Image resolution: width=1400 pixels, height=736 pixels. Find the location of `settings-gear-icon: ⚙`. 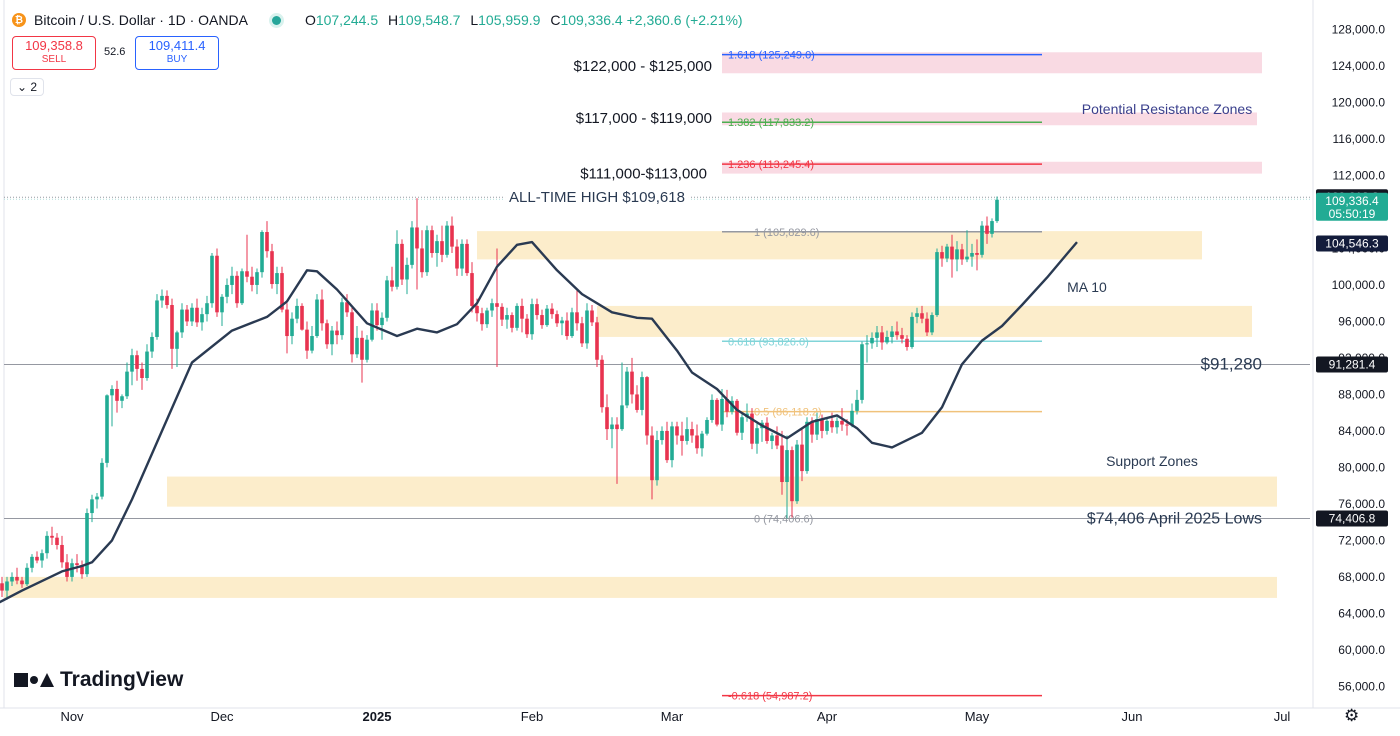

settings-gear-icon: ⚙ is located at coordinates (1352, 715).